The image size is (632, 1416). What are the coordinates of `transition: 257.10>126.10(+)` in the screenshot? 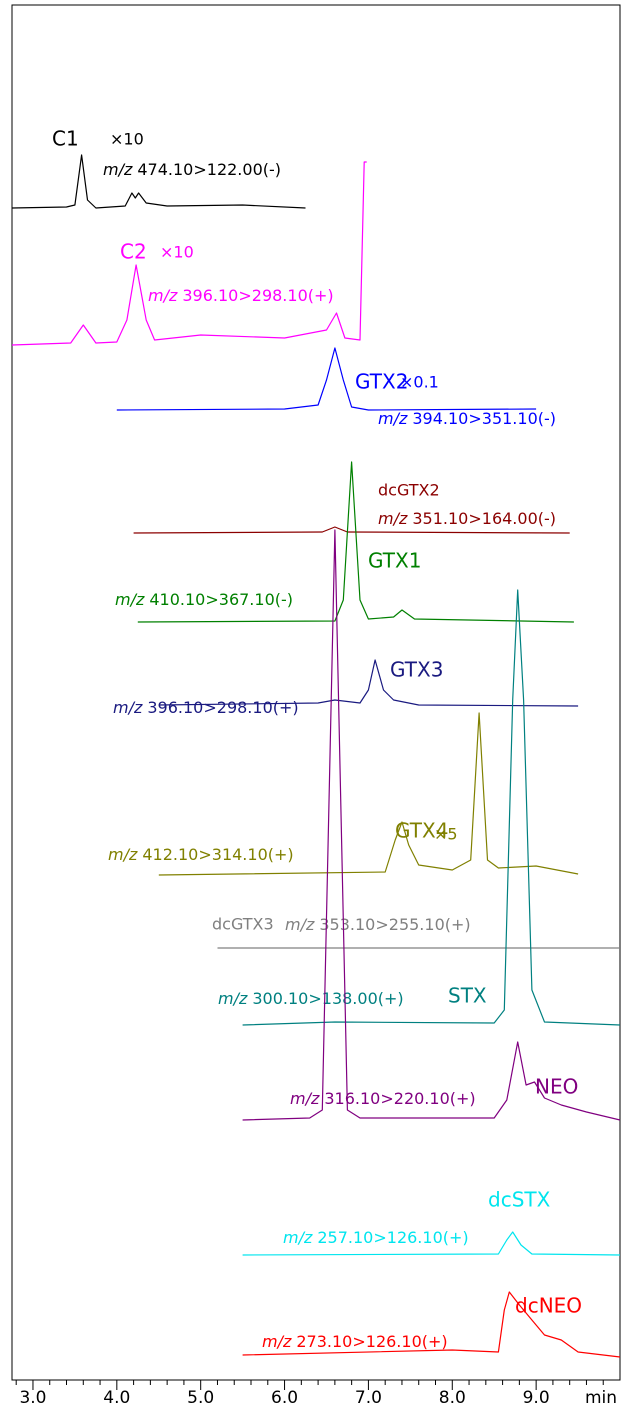 It's located at (392, 1237).